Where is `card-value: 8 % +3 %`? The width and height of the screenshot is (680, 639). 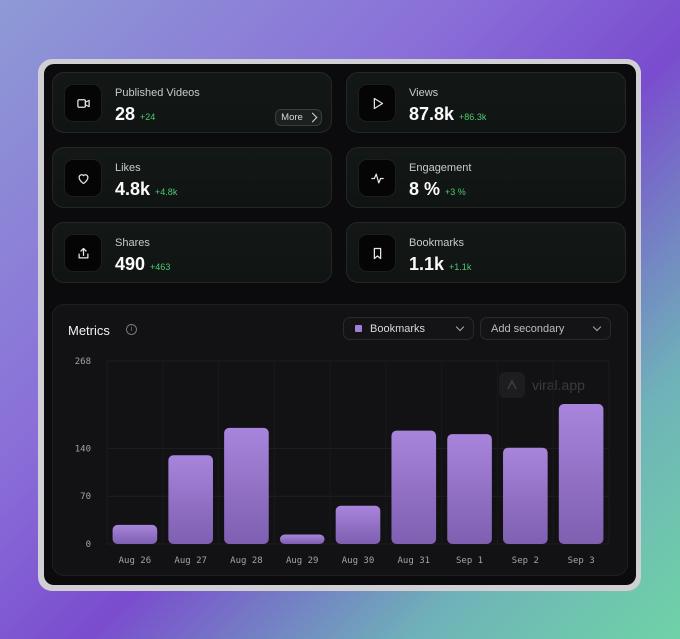
card-value: 8 % +3 % is located at coordinates (437, 189).